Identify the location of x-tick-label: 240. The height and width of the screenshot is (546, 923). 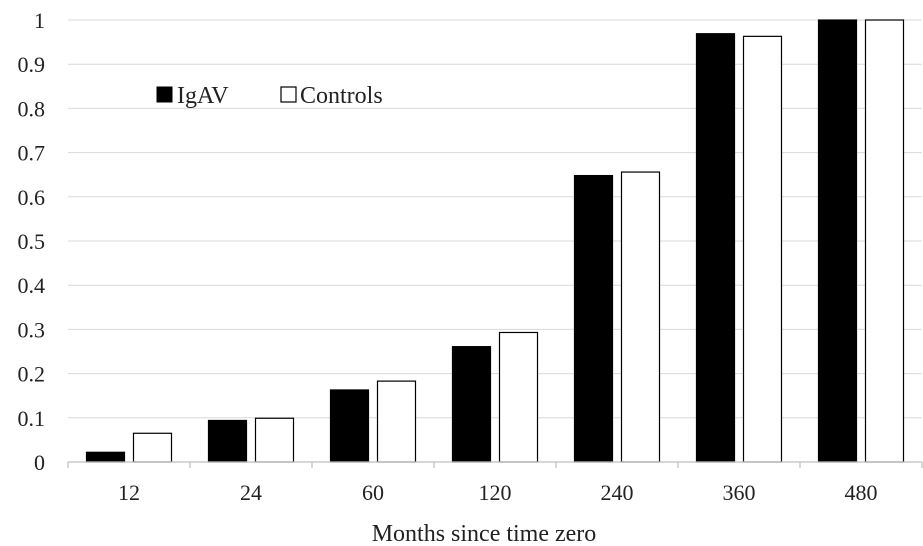
(617, 492).